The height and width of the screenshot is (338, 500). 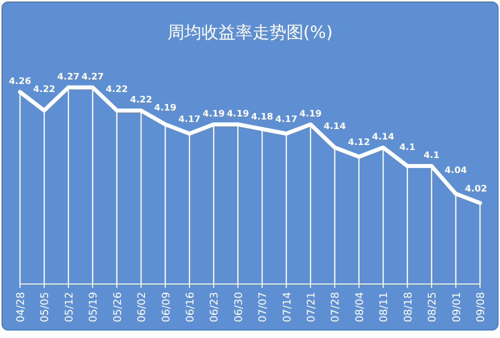 I want to click on x-tick-label: 07/28, so click(x=336, y=307).